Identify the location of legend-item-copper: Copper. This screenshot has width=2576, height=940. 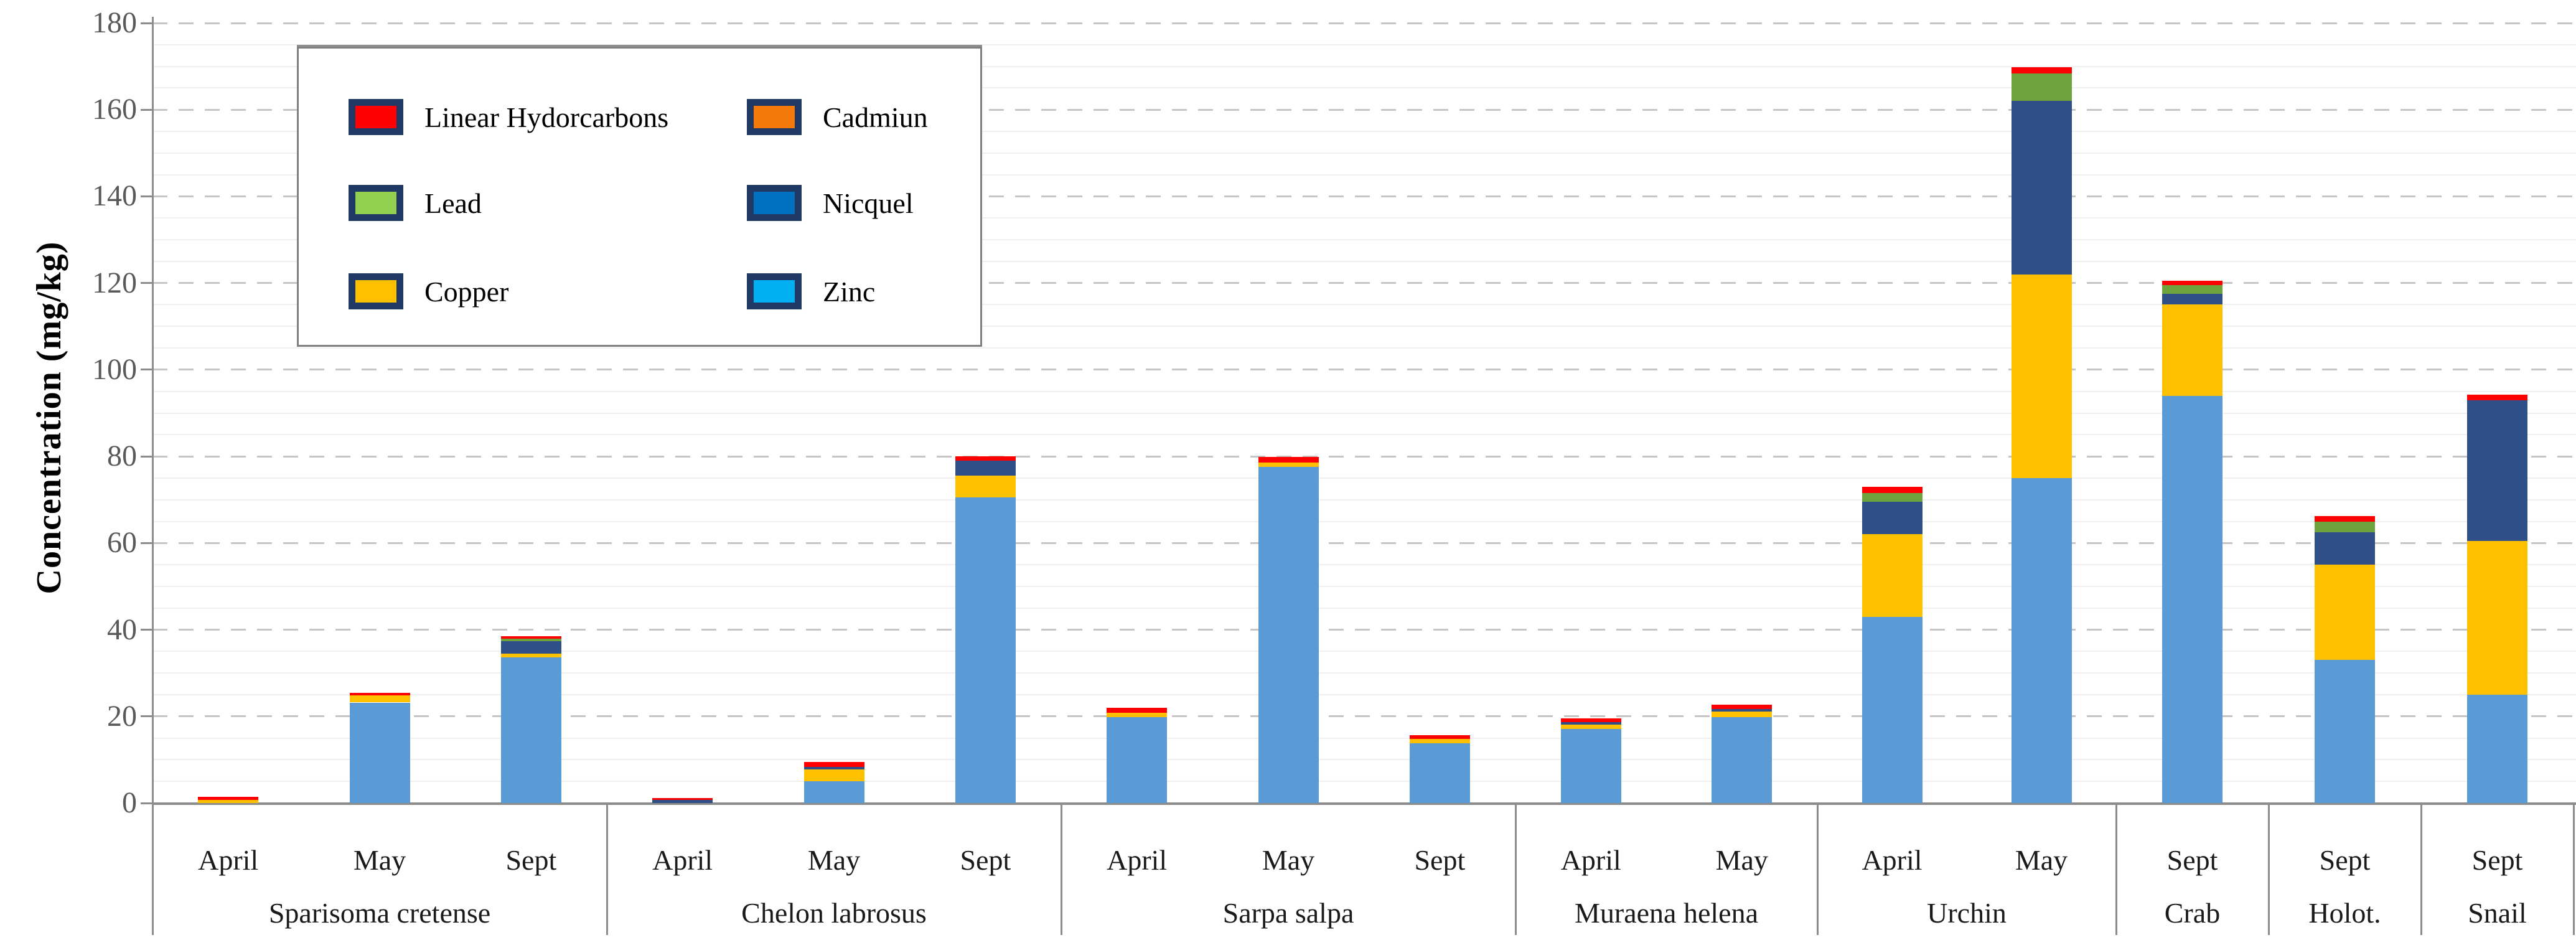
(428, 291).